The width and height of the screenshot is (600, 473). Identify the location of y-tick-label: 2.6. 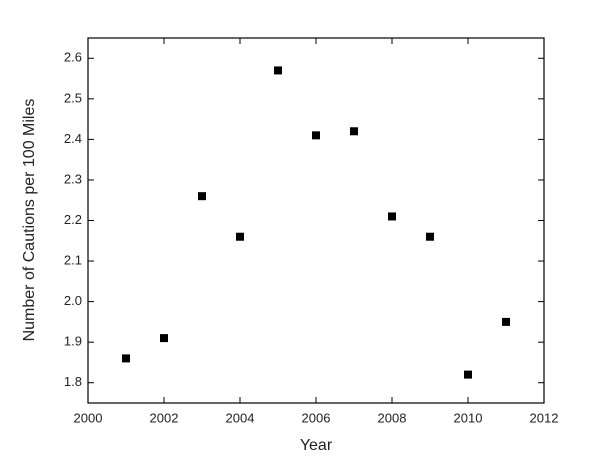
(73, 57).